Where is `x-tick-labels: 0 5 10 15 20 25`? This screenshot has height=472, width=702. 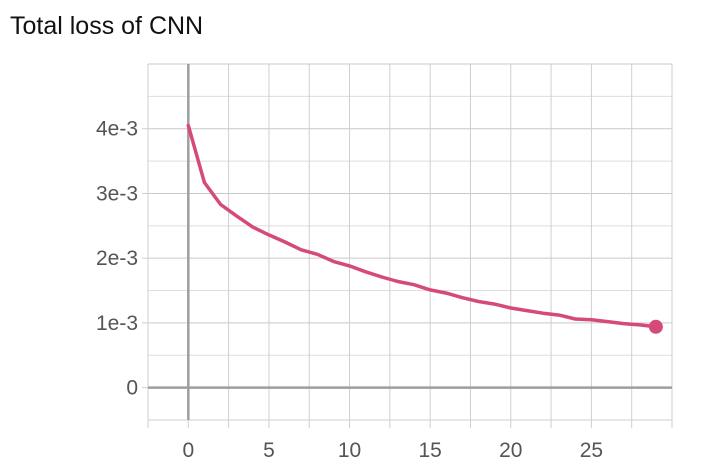
x-tick-labels: 0 5 10 15 20 25 is located at coordinates (392, 450).